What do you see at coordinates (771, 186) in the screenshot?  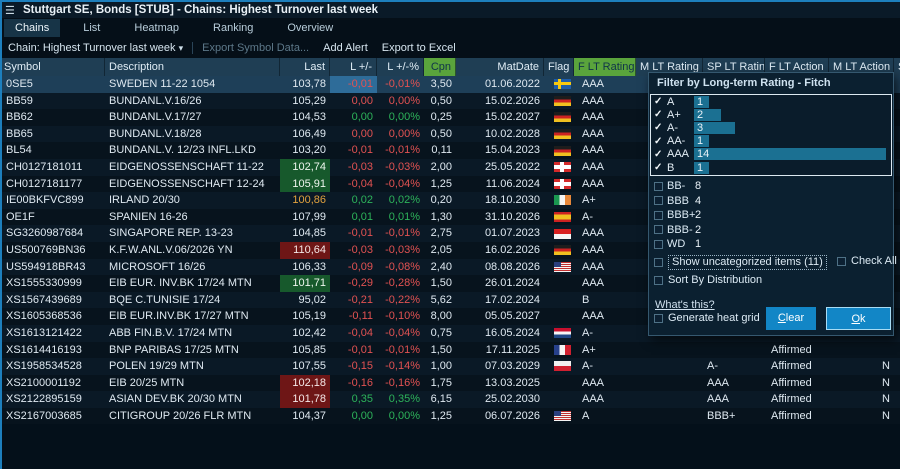 I see `rating-option-bb-: BB- 8` at bounding box center [771, 186].